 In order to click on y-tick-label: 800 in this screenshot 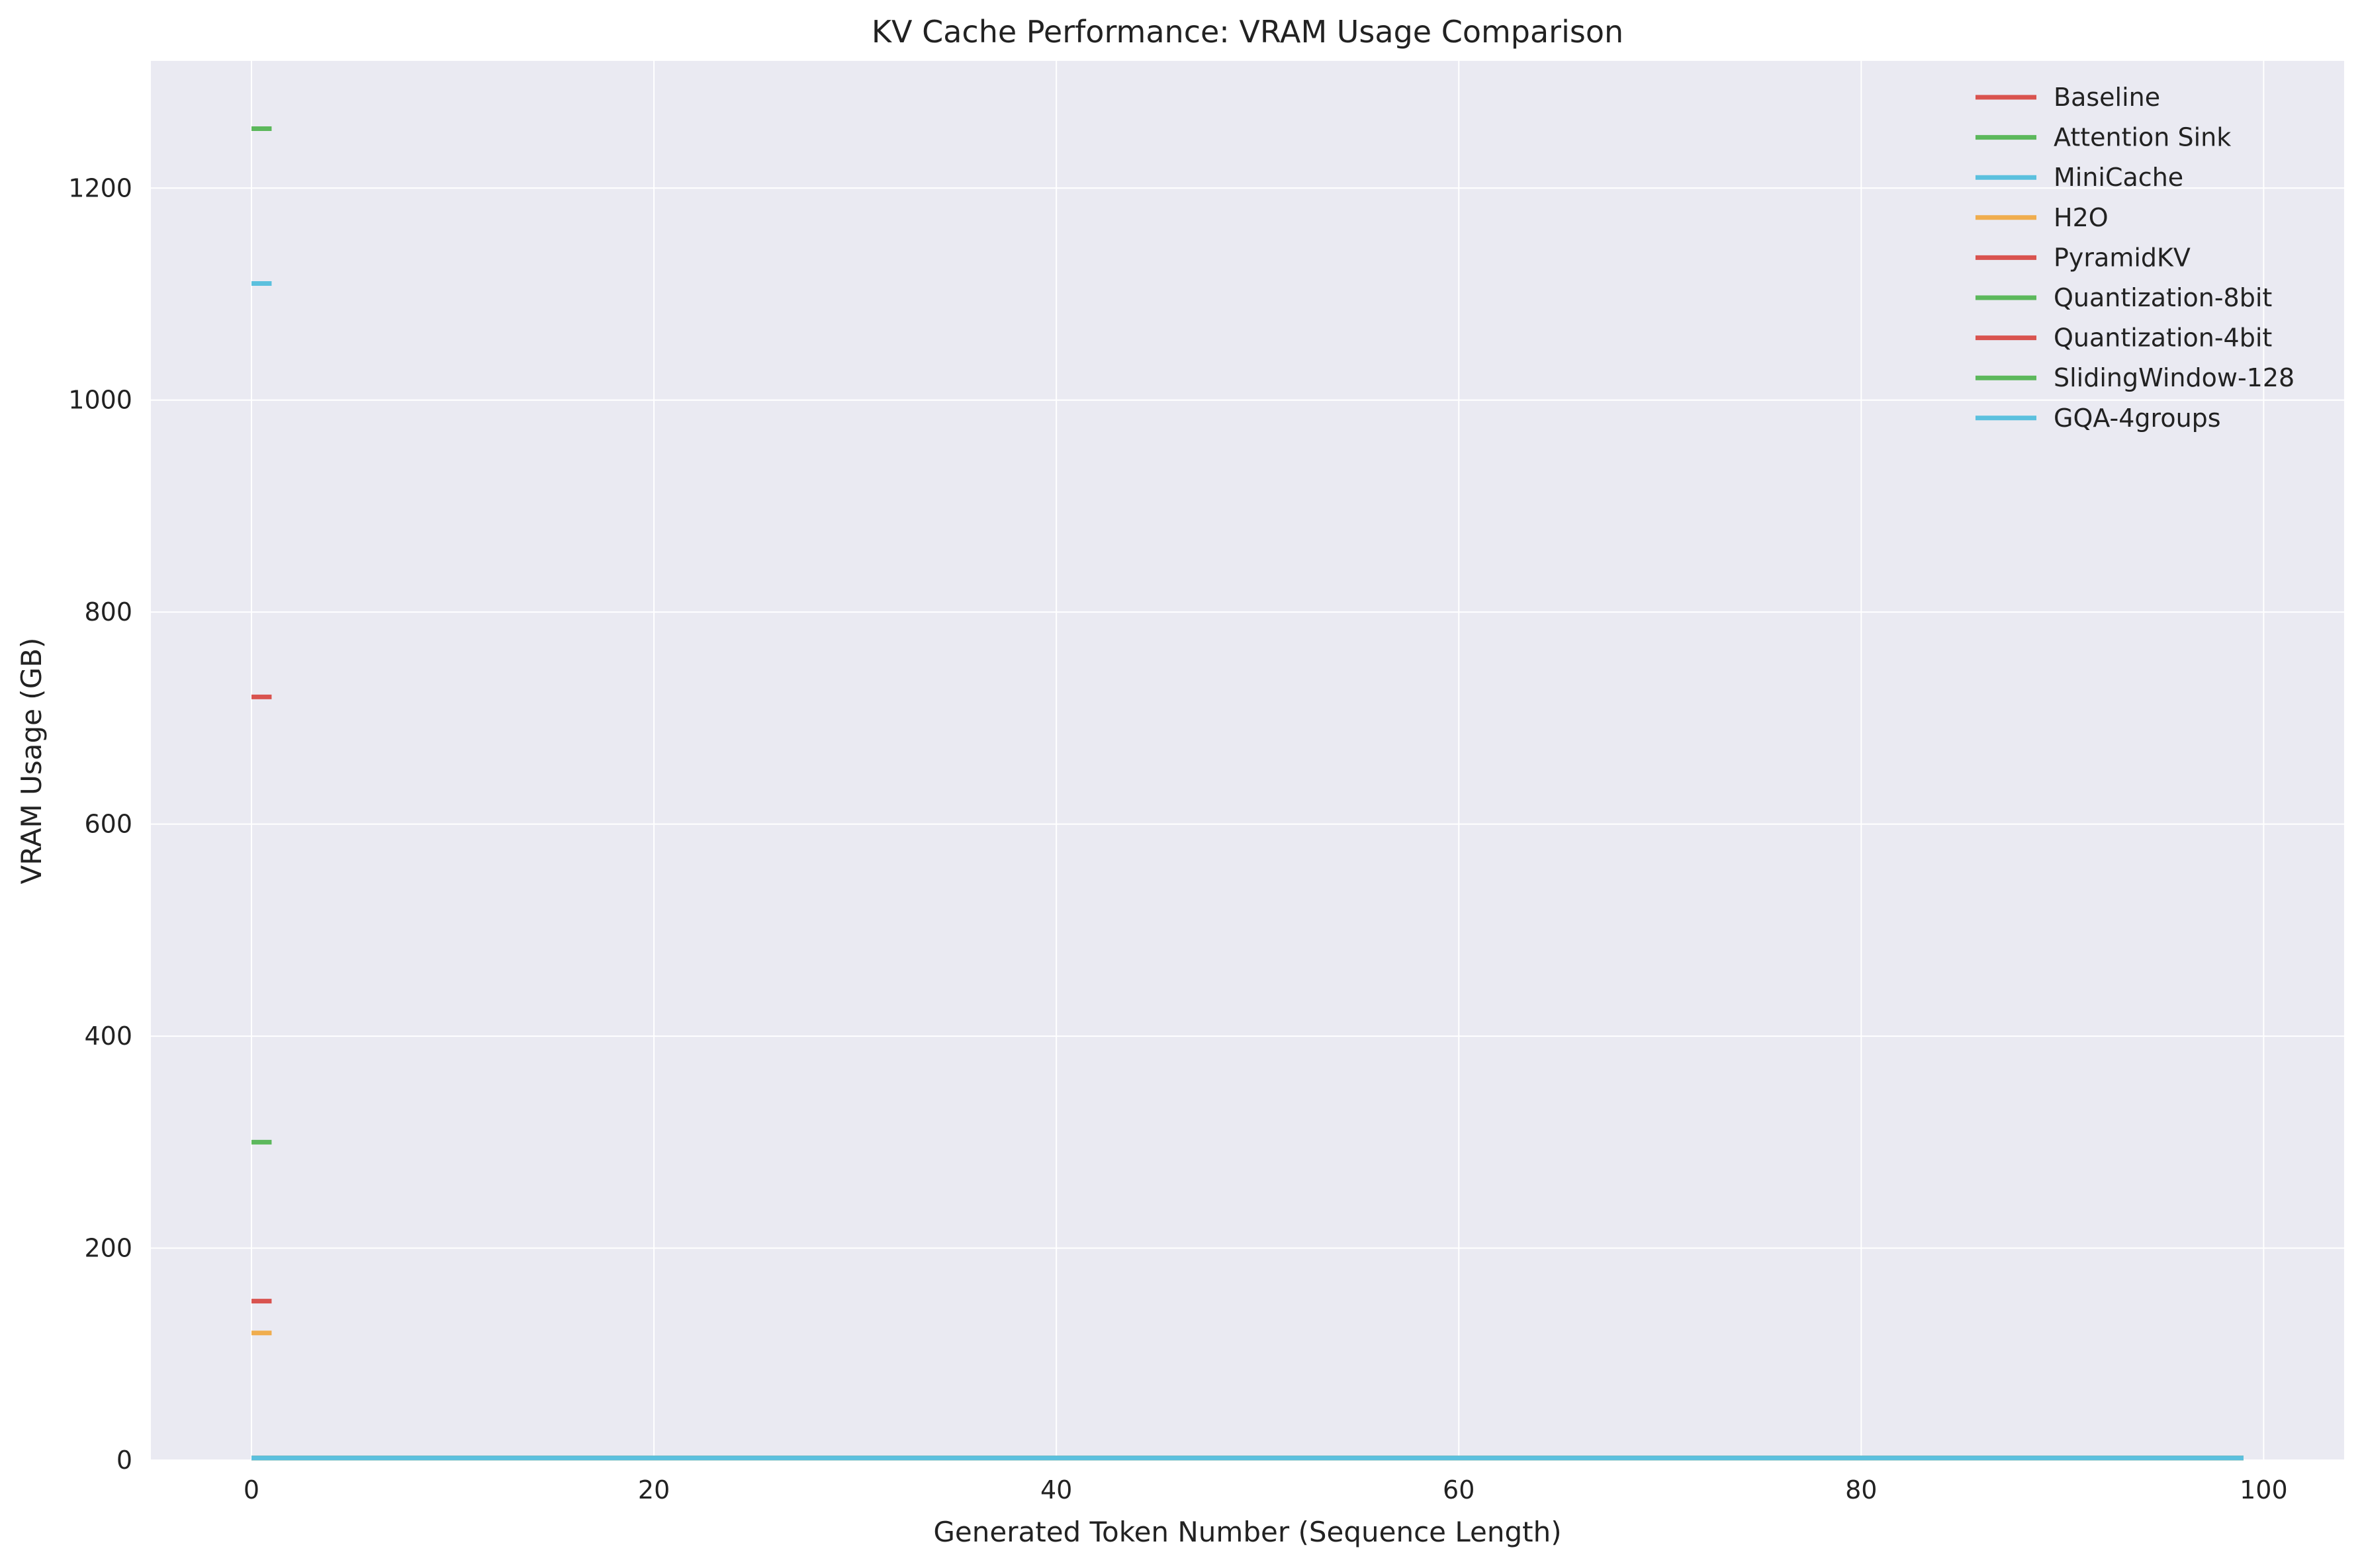, I will do `click(108, 612)`.